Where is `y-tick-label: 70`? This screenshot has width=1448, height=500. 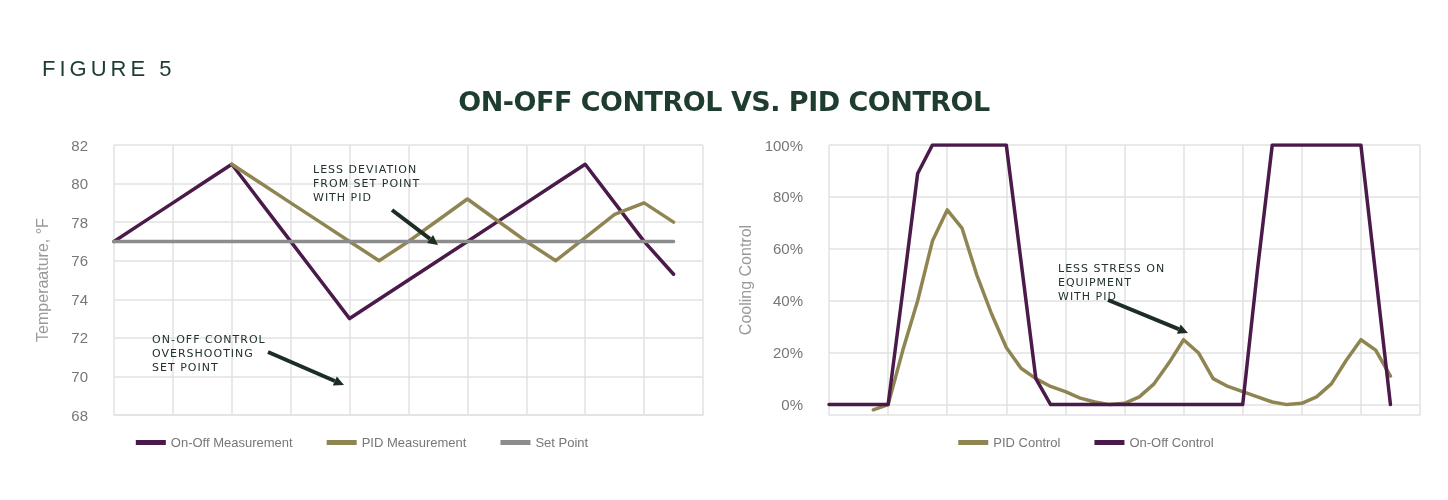
y-tick-label: 70 is located at coordinates (79, 376).